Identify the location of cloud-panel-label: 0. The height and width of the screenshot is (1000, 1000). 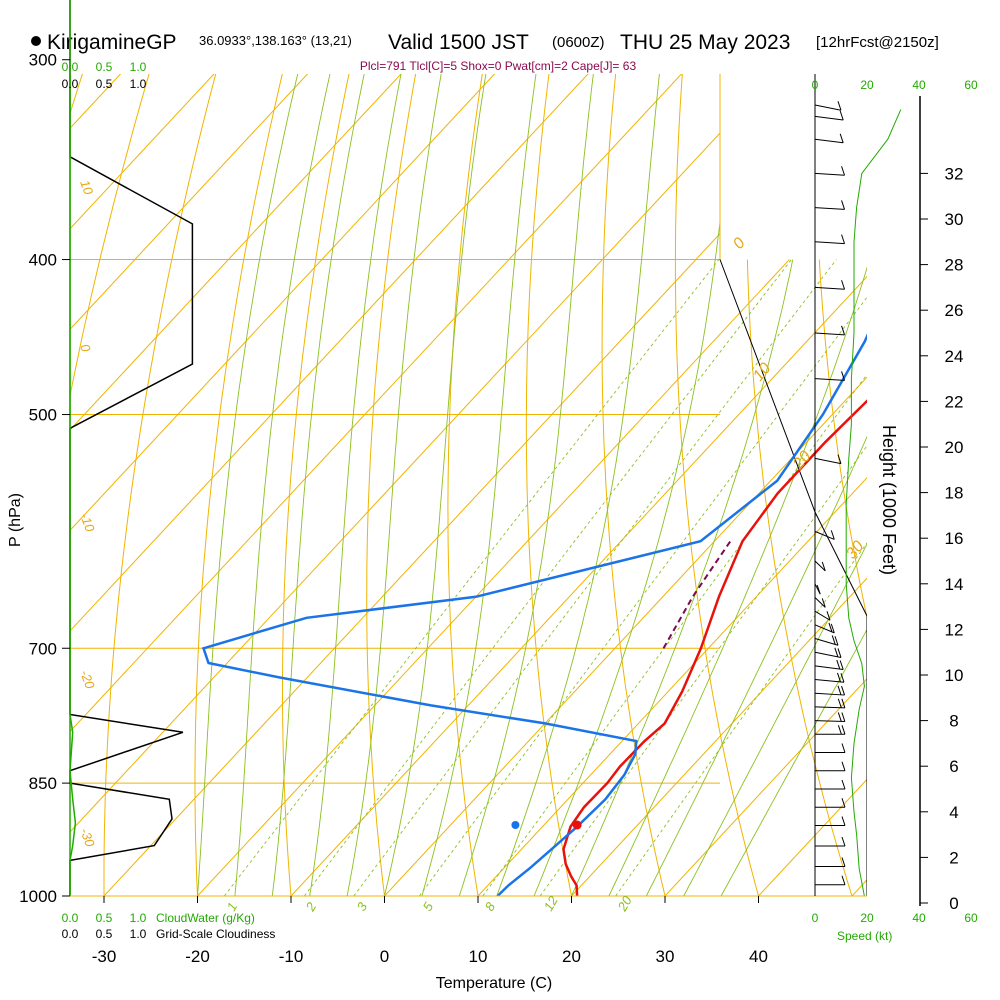
(85, 348).